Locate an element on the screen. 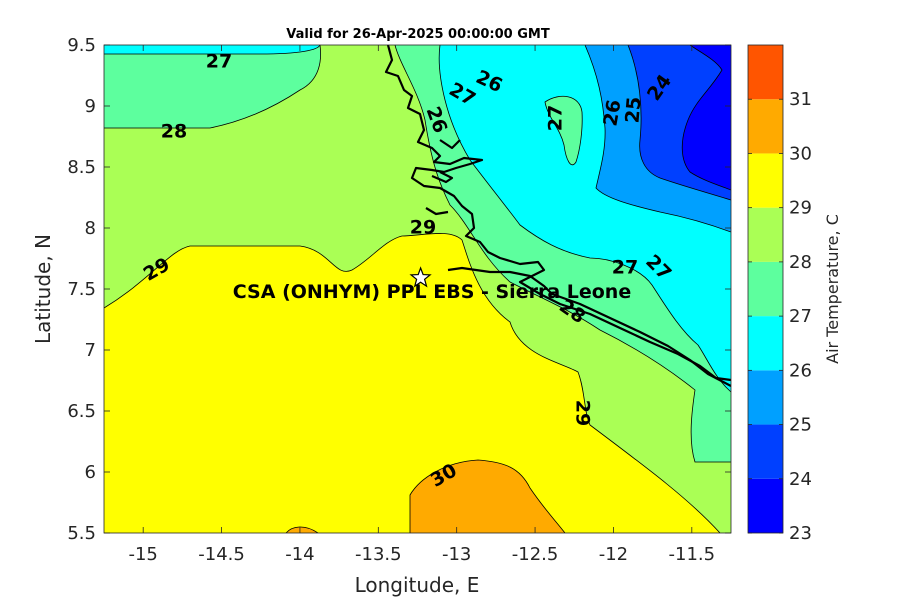 This screenshot has height=600, width=900. map-title: Valid for 26-Apr-2025 00:00:00 GMT is located at coordinates (418, 34).